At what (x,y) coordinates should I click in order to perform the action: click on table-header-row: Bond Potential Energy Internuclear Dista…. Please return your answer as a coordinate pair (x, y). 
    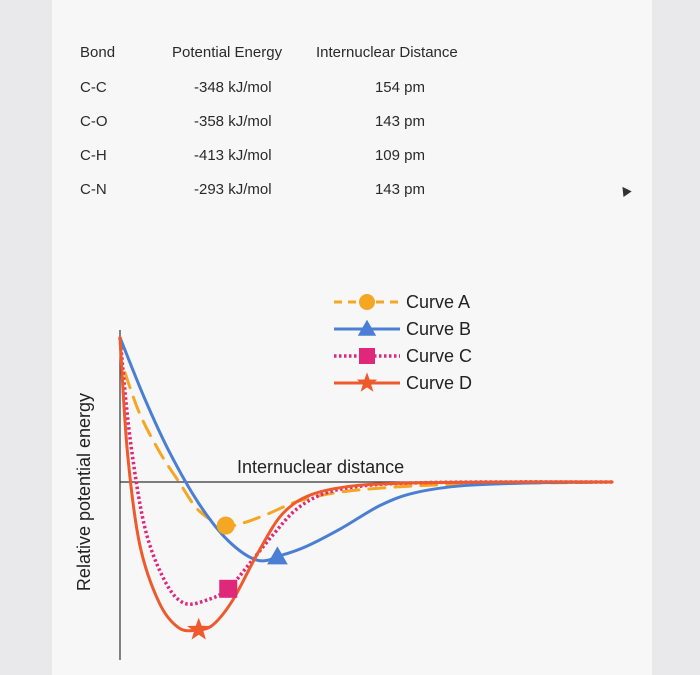
    Looking at the image, I should click on (292, 52).